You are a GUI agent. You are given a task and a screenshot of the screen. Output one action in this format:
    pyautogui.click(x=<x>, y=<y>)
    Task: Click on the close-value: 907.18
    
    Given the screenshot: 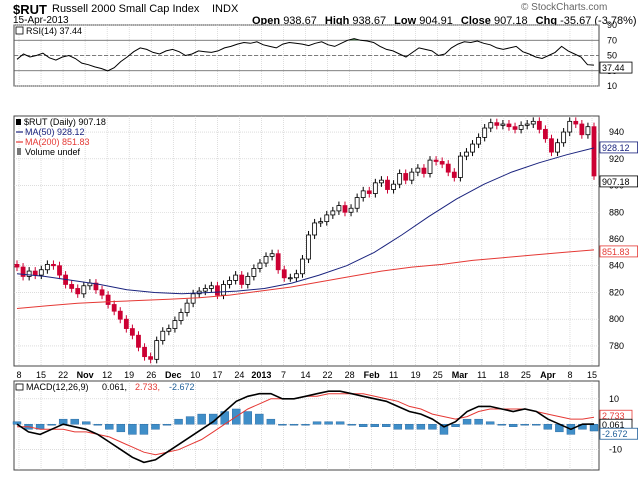 What is the action you would take?
    pyautogui.click(x=510, y=21)
    